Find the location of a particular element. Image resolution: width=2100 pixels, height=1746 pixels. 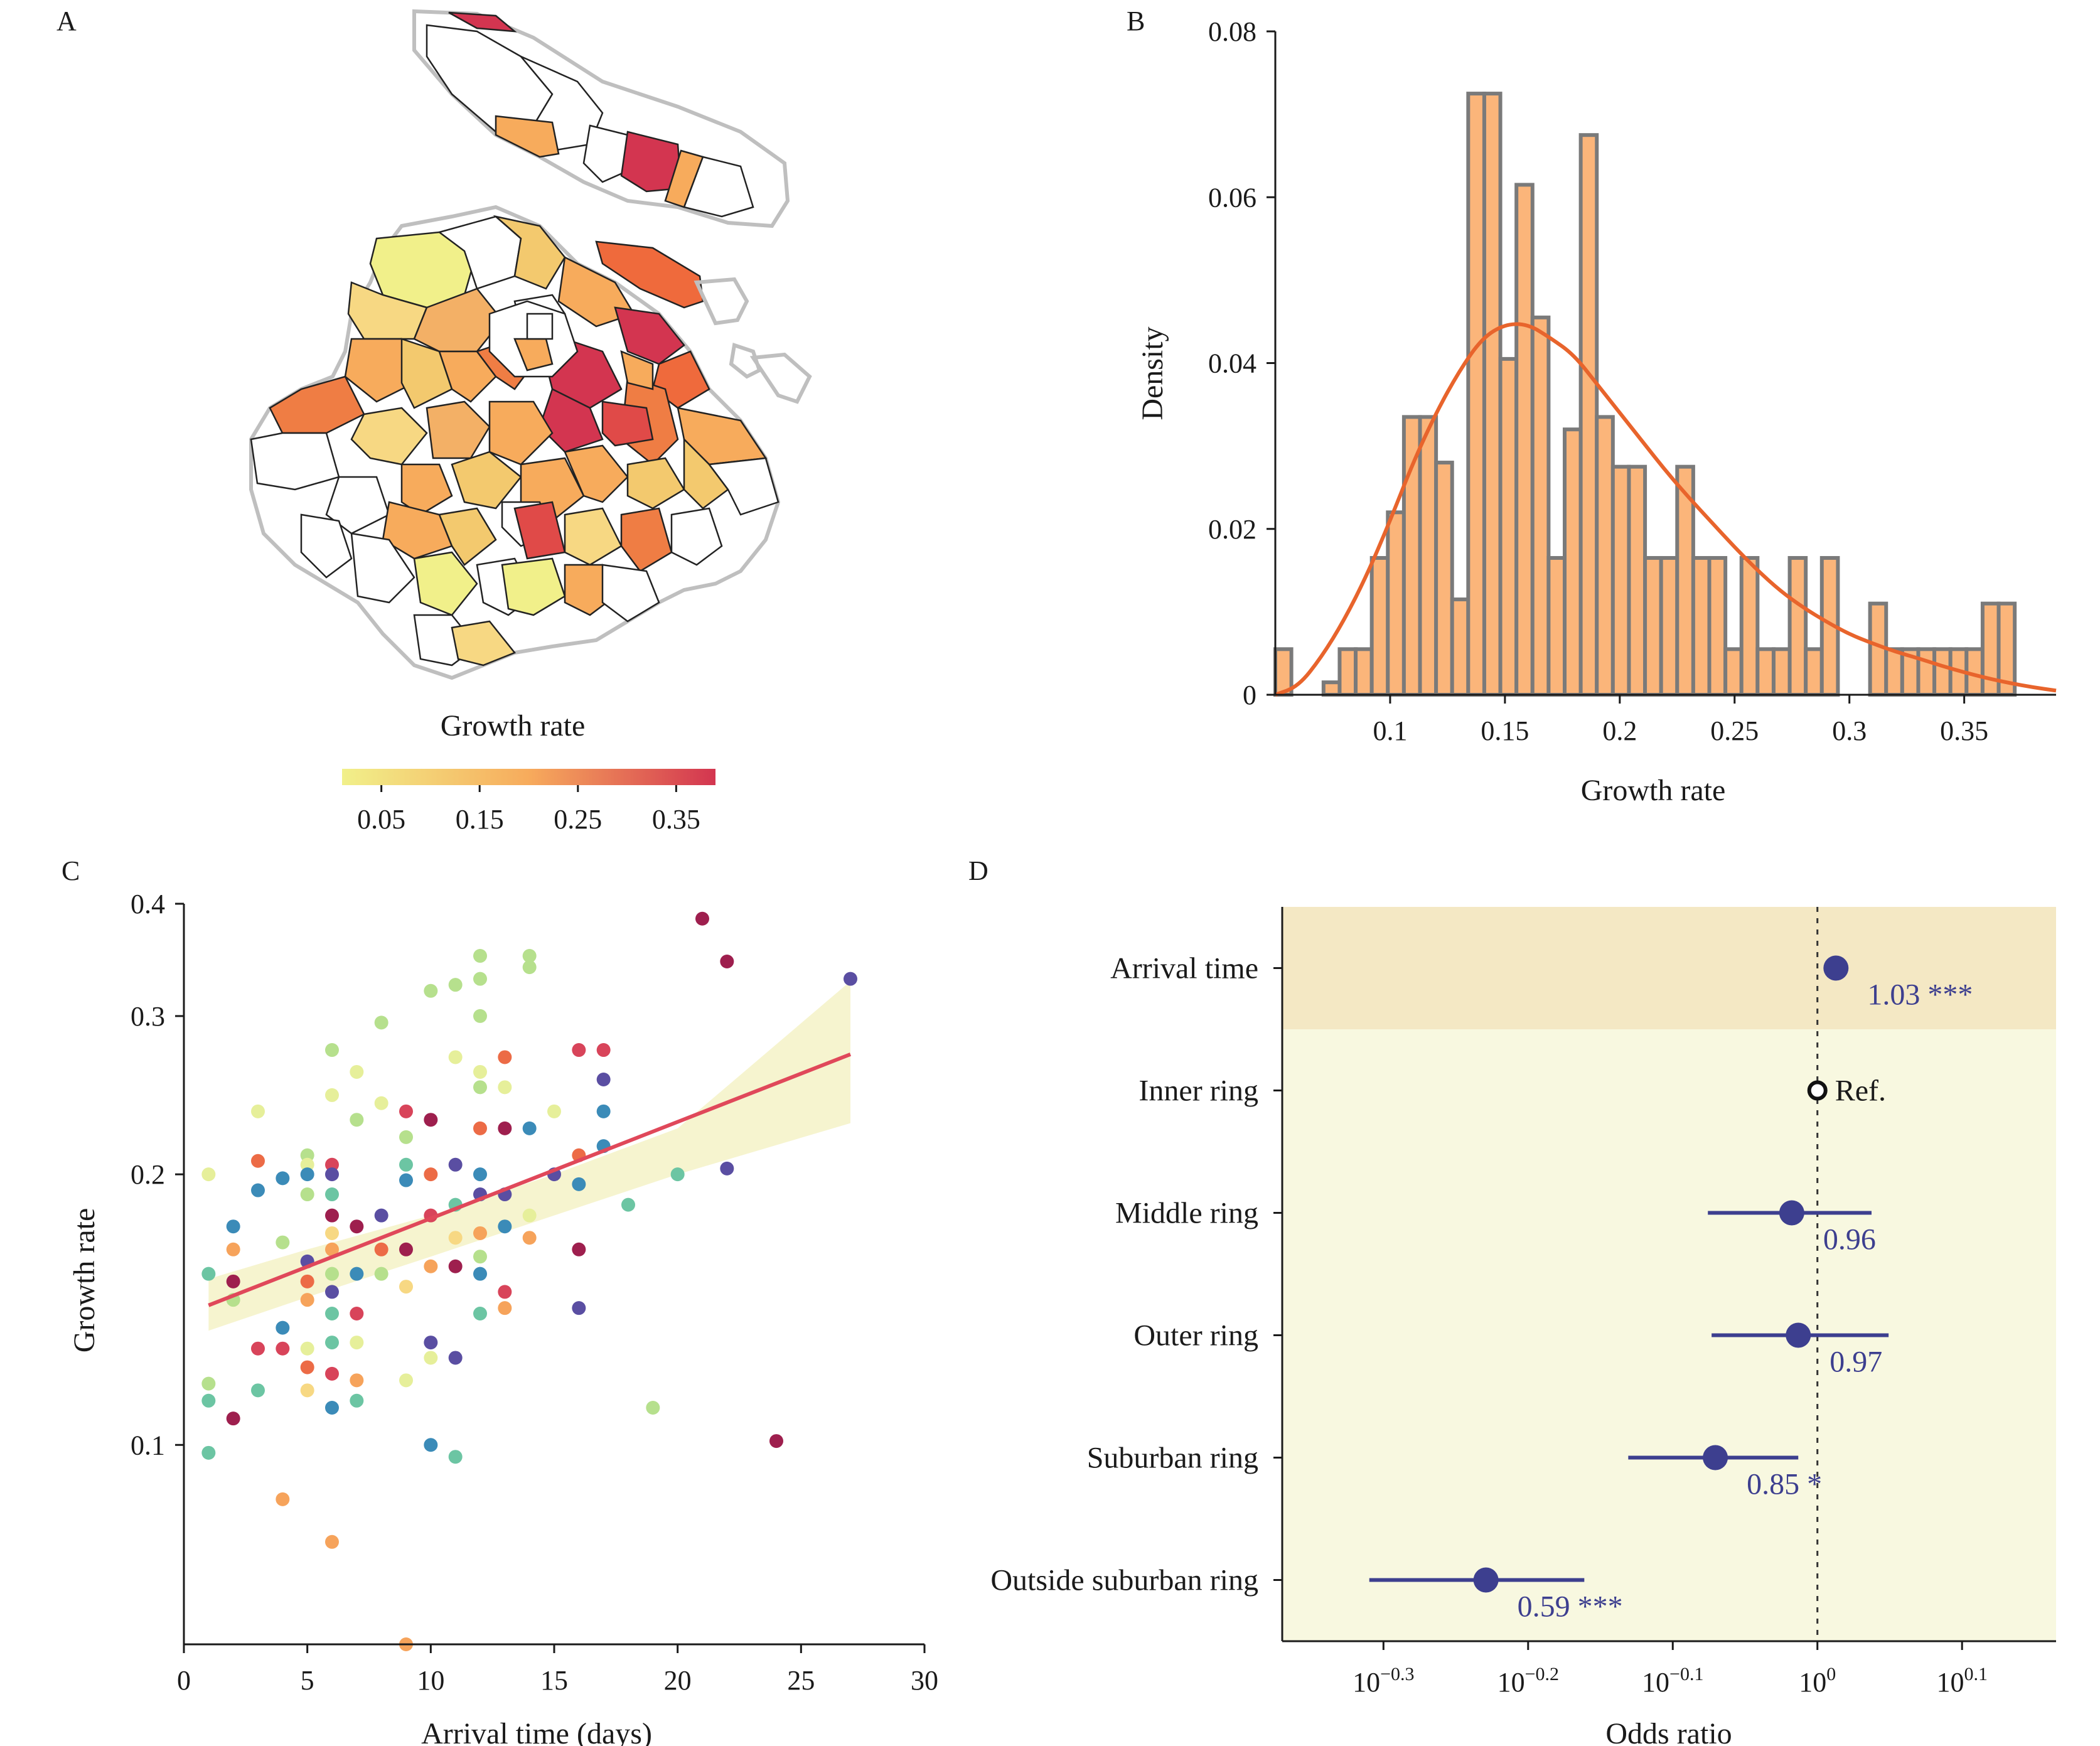

odds-ratio-label: 1.03 *** is located at coordinates (1920, 995).